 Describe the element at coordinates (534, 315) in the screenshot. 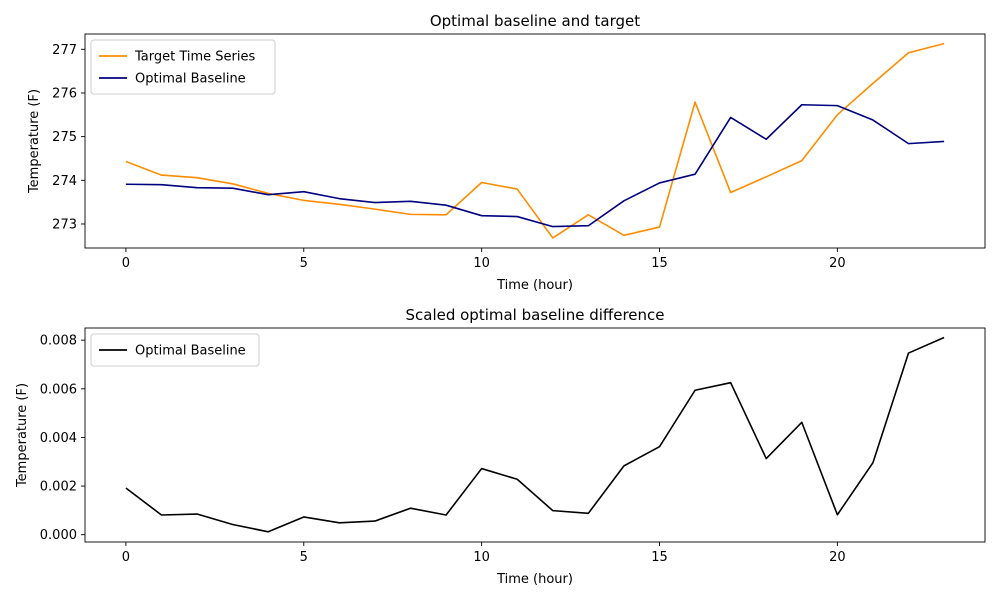

I see `chart-title: Scaled optimal baseline difference` at that location.